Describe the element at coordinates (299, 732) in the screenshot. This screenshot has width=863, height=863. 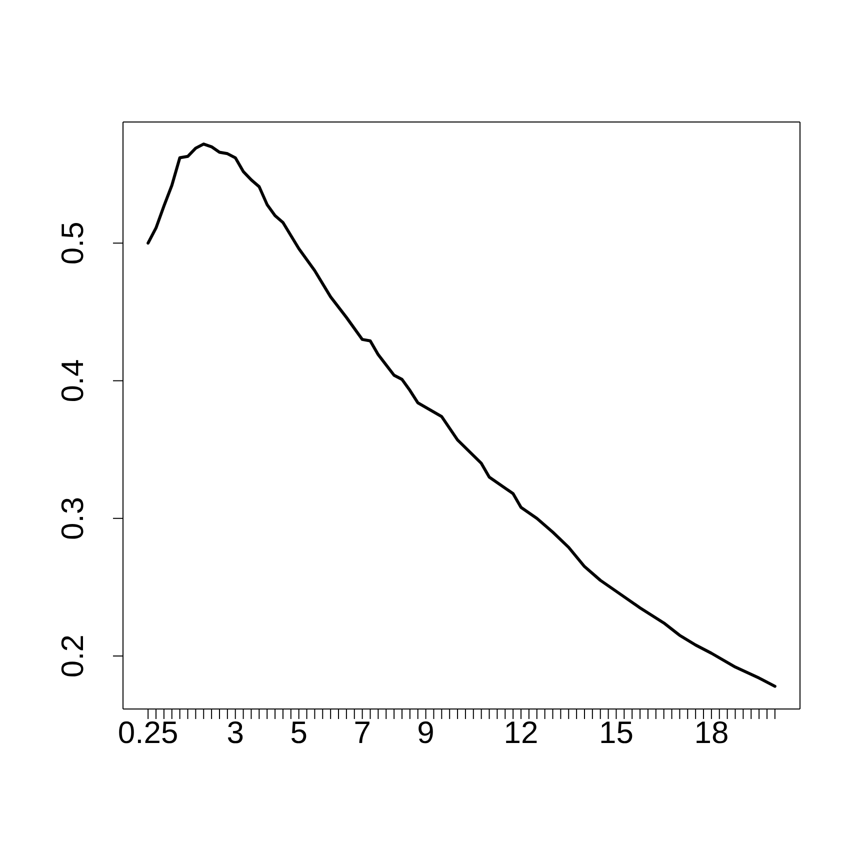
I see `x-tick-label: 5` at that location.